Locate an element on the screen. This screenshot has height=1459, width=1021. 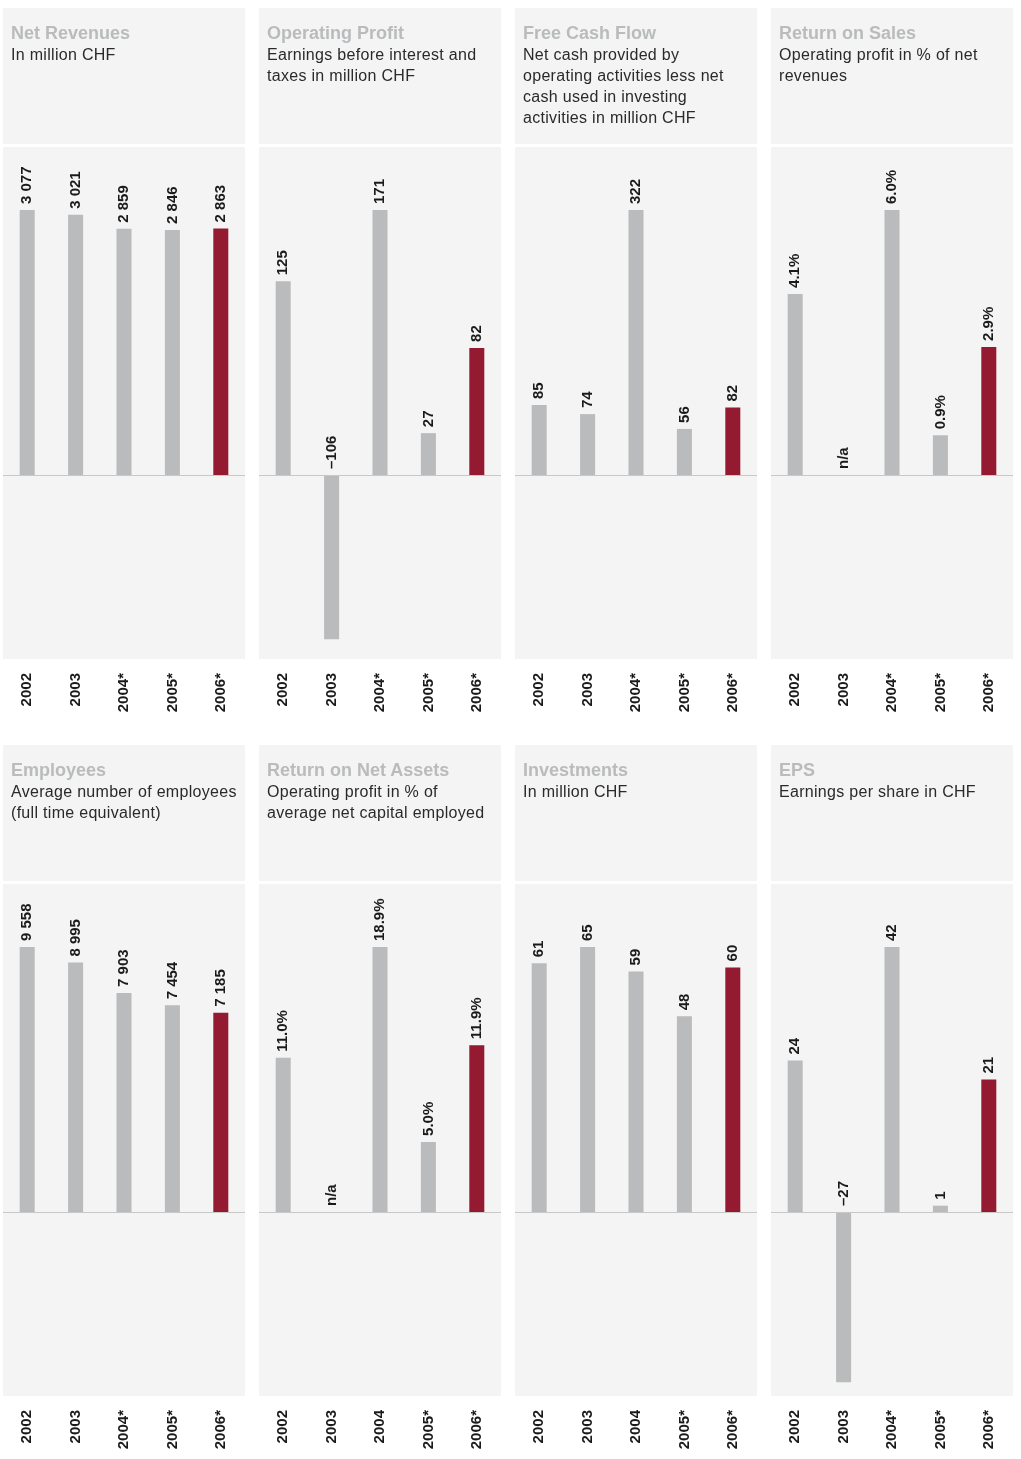
chart-subtitle: Earnings per share in CHF is located at coordinates (878, 792).